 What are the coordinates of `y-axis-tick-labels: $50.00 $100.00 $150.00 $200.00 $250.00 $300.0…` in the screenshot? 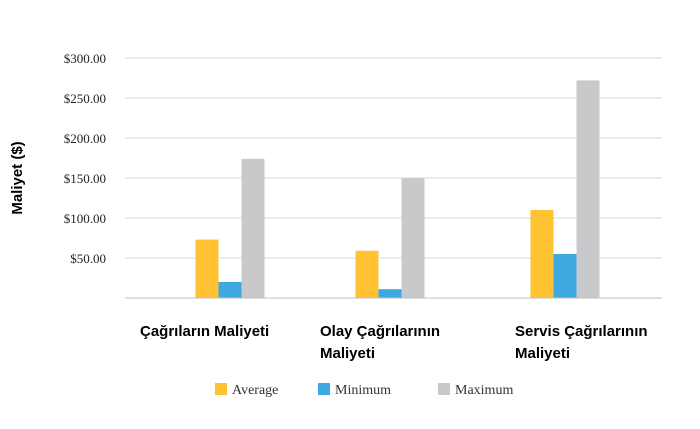 It's located at (85, 158).